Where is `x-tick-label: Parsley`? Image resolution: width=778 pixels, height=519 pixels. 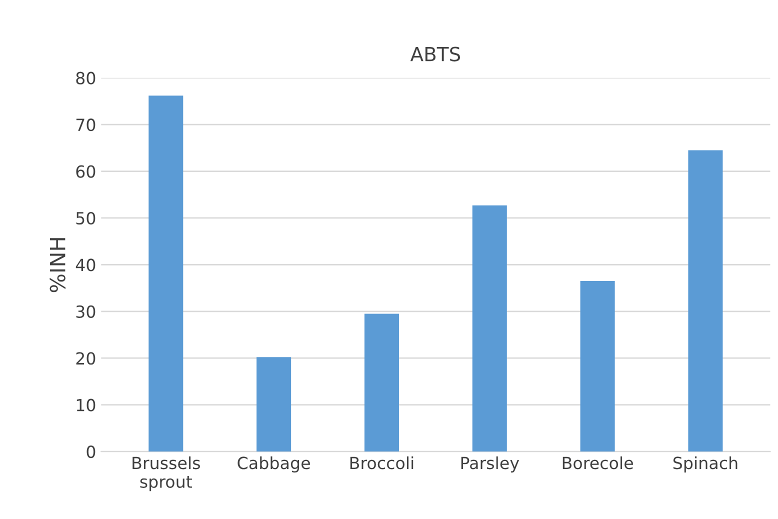 x-tick-label: Parsley is located at coordinates (490, 464).